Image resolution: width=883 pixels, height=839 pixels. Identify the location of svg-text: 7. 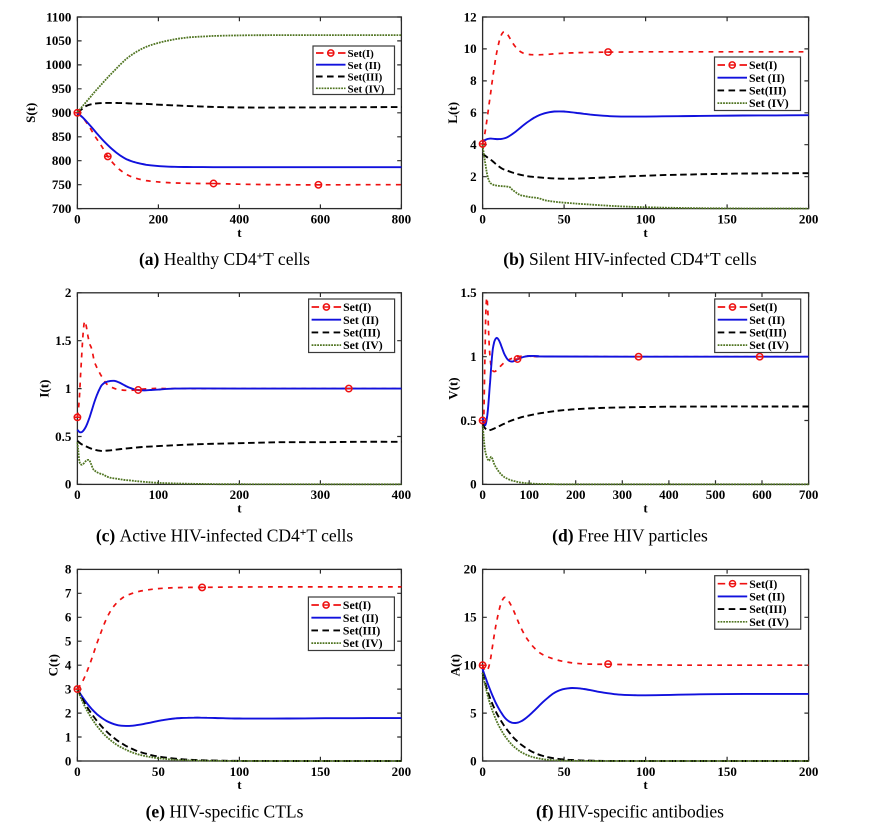
(68, 593).